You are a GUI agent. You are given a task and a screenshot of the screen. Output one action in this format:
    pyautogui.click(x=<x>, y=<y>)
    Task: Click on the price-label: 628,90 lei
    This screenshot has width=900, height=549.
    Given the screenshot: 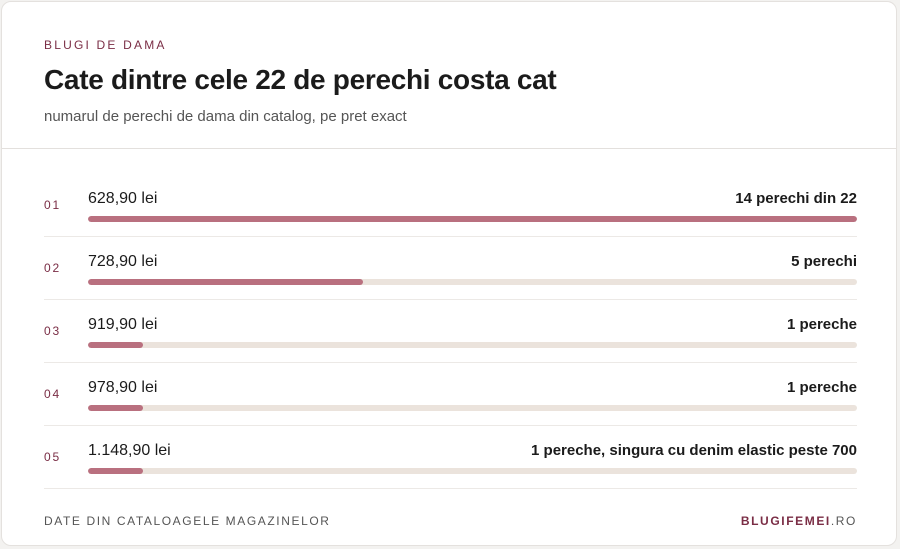 What is the action you would take?
    pyautogui.click(x=123, y=198)
    